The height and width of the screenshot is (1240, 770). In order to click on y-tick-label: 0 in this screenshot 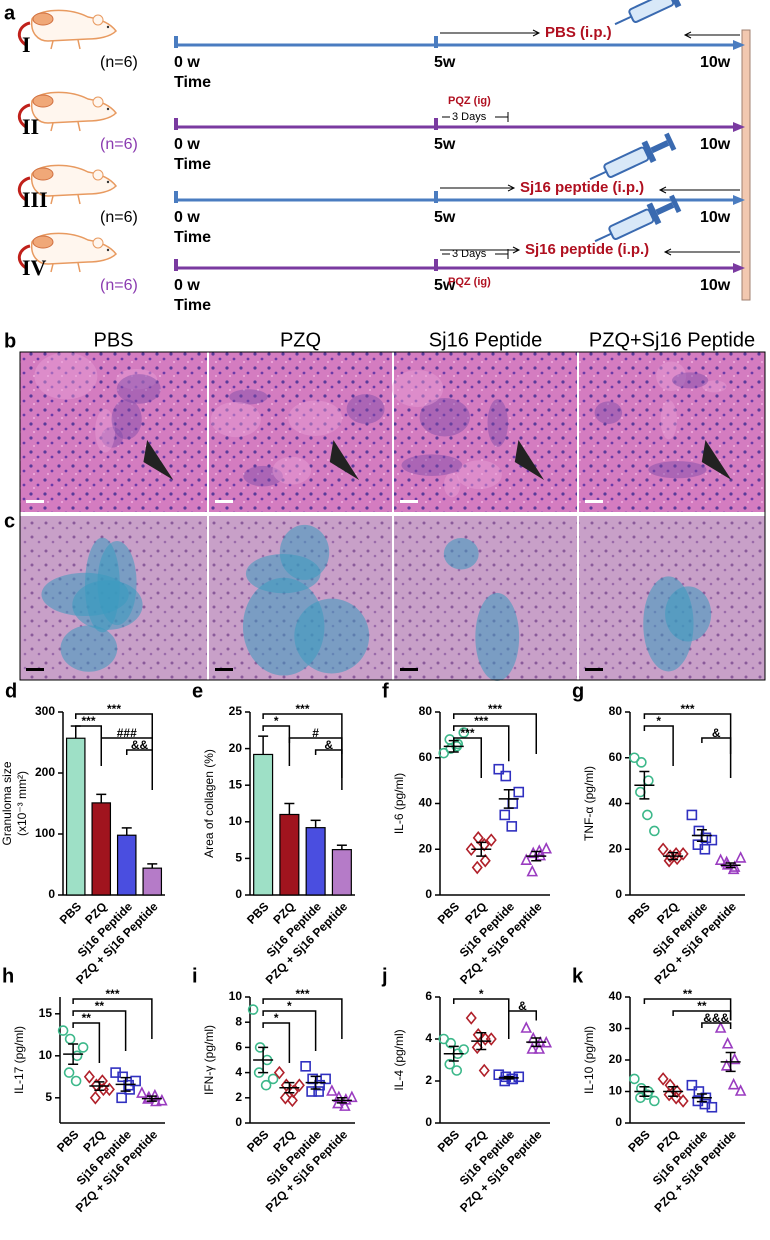, I will do `click(428, 1122)`.